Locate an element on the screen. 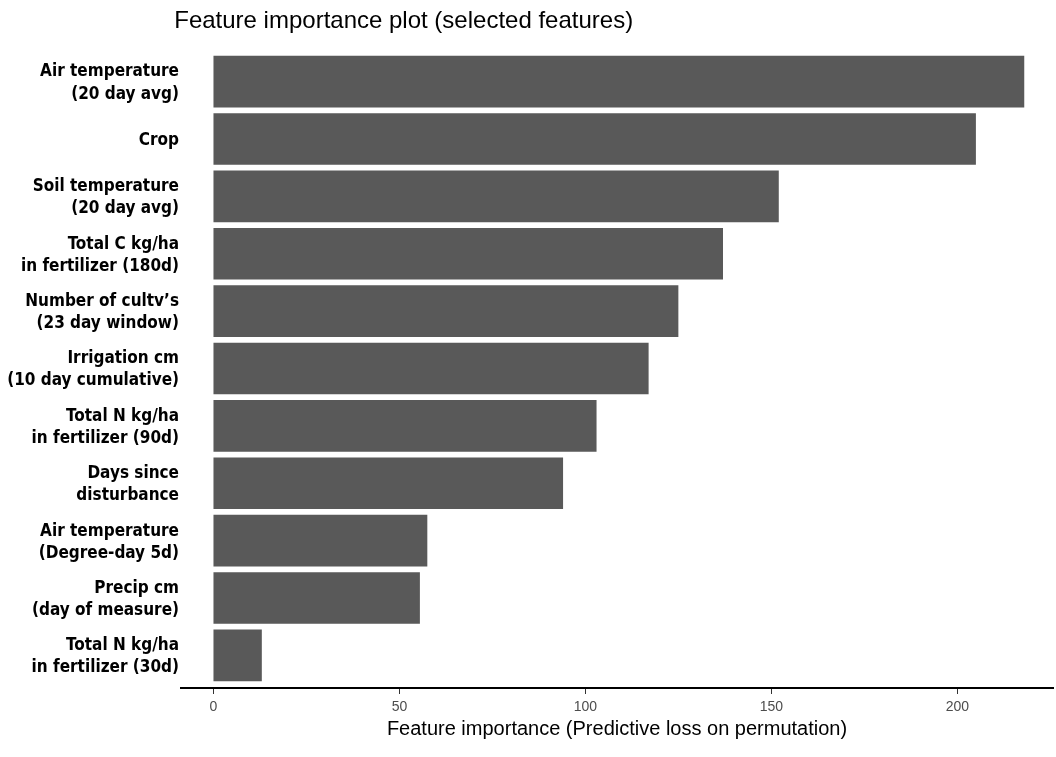 The height and width of the screenshot is (757, 1056). y-tick-label: Days since disturbance is located at coordinates (127, 483).